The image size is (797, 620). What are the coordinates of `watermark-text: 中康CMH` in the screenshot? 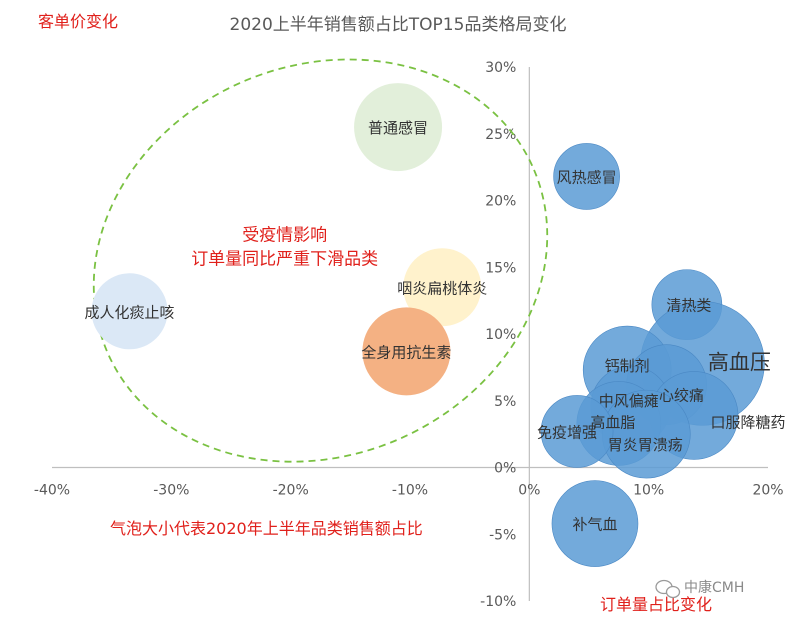 It's located at (714, 587).